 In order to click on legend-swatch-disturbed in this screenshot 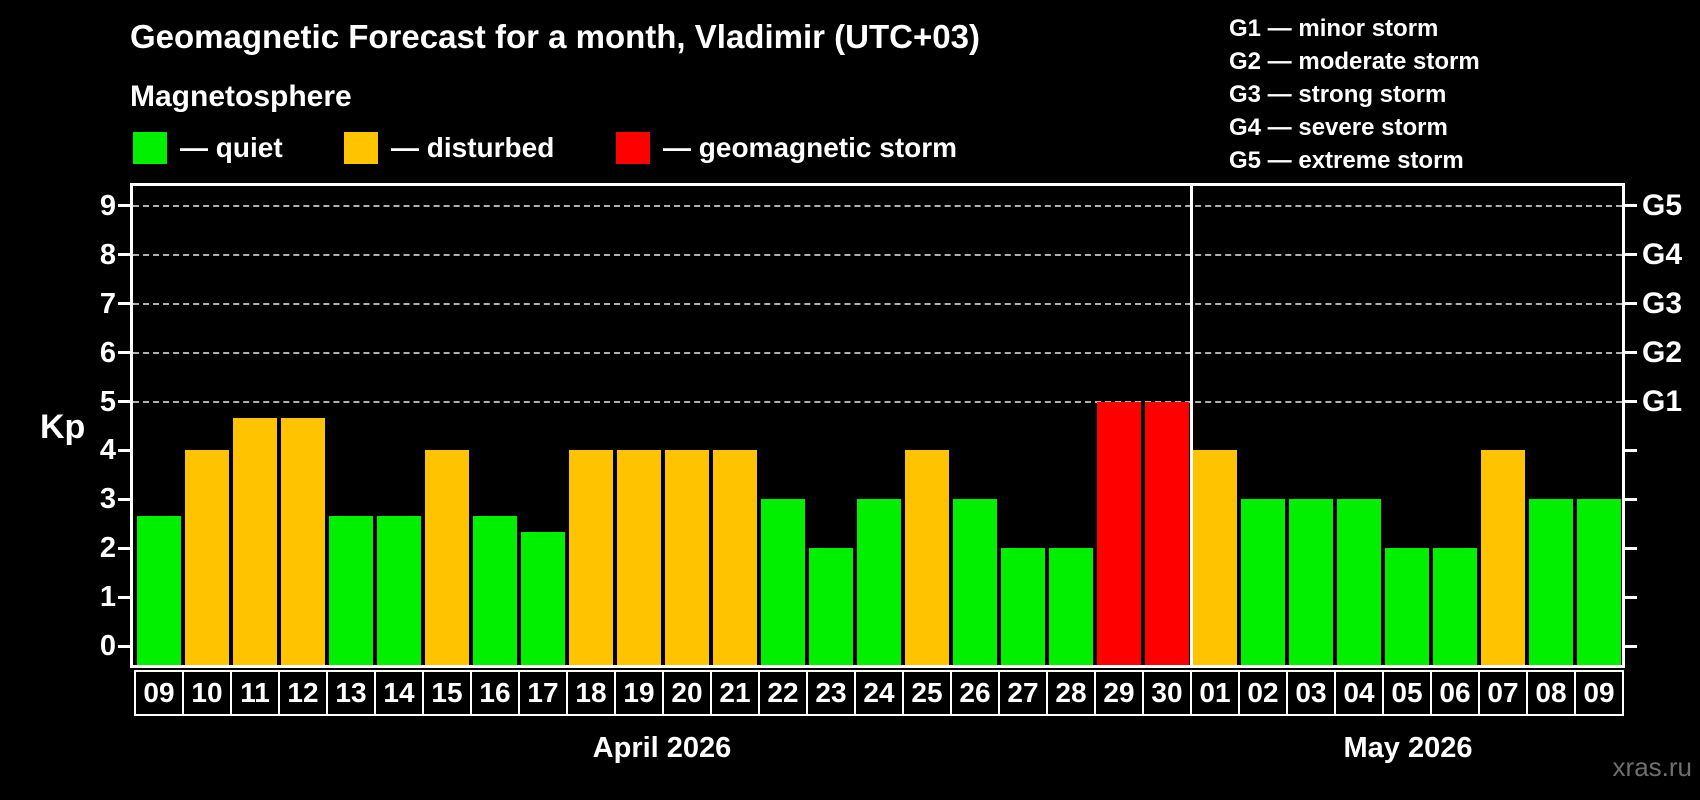, I will do `click(361, 148)`.